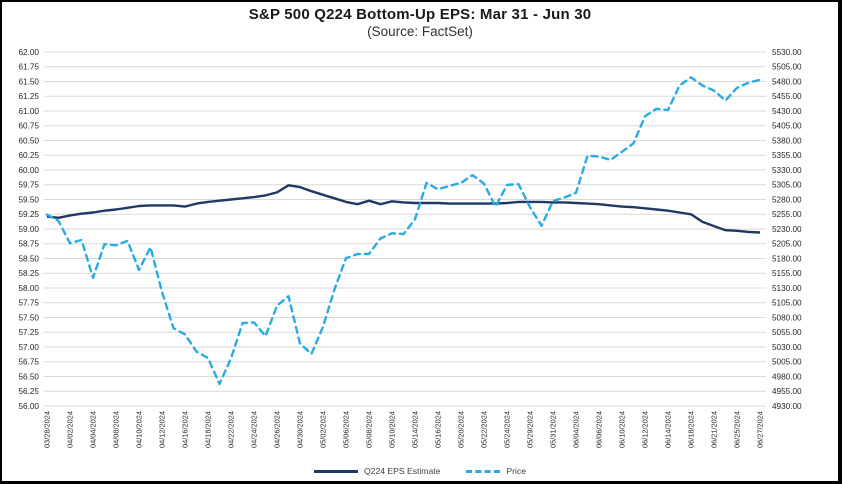 This screenshot has height=484, width=842. Describe the element at coordinates (277, 429) in the screenshot. I see `x-axis-label: 04/26/2024` at that location.